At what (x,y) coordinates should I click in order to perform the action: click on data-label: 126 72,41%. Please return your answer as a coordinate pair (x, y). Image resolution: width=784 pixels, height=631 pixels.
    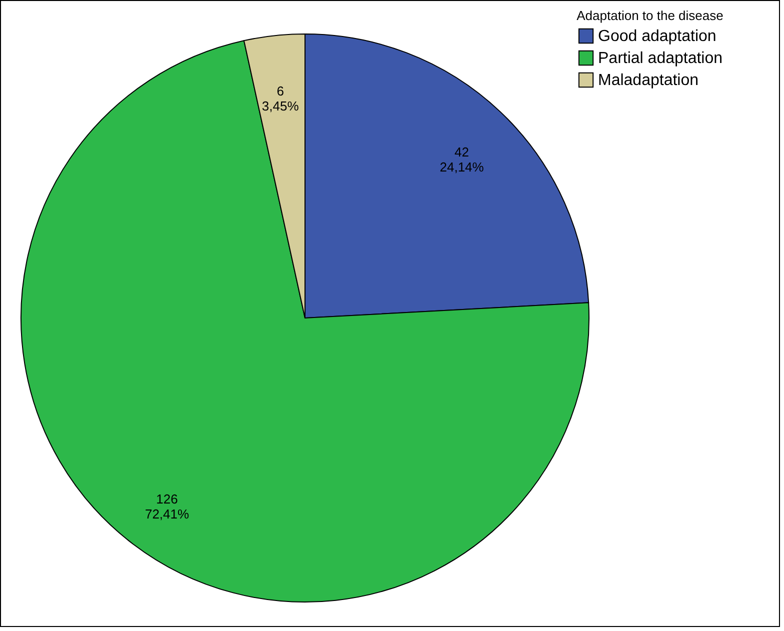
    Looking at the image, I should click on (167, 507).